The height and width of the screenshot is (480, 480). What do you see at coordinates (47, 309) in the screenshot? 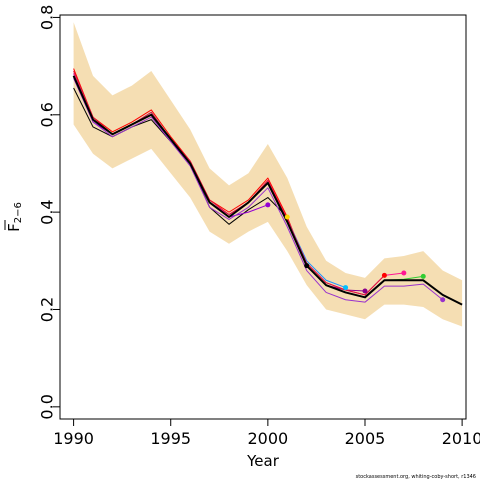
I see `y-tick-label: 0.2` at bounding box center [47, 309].